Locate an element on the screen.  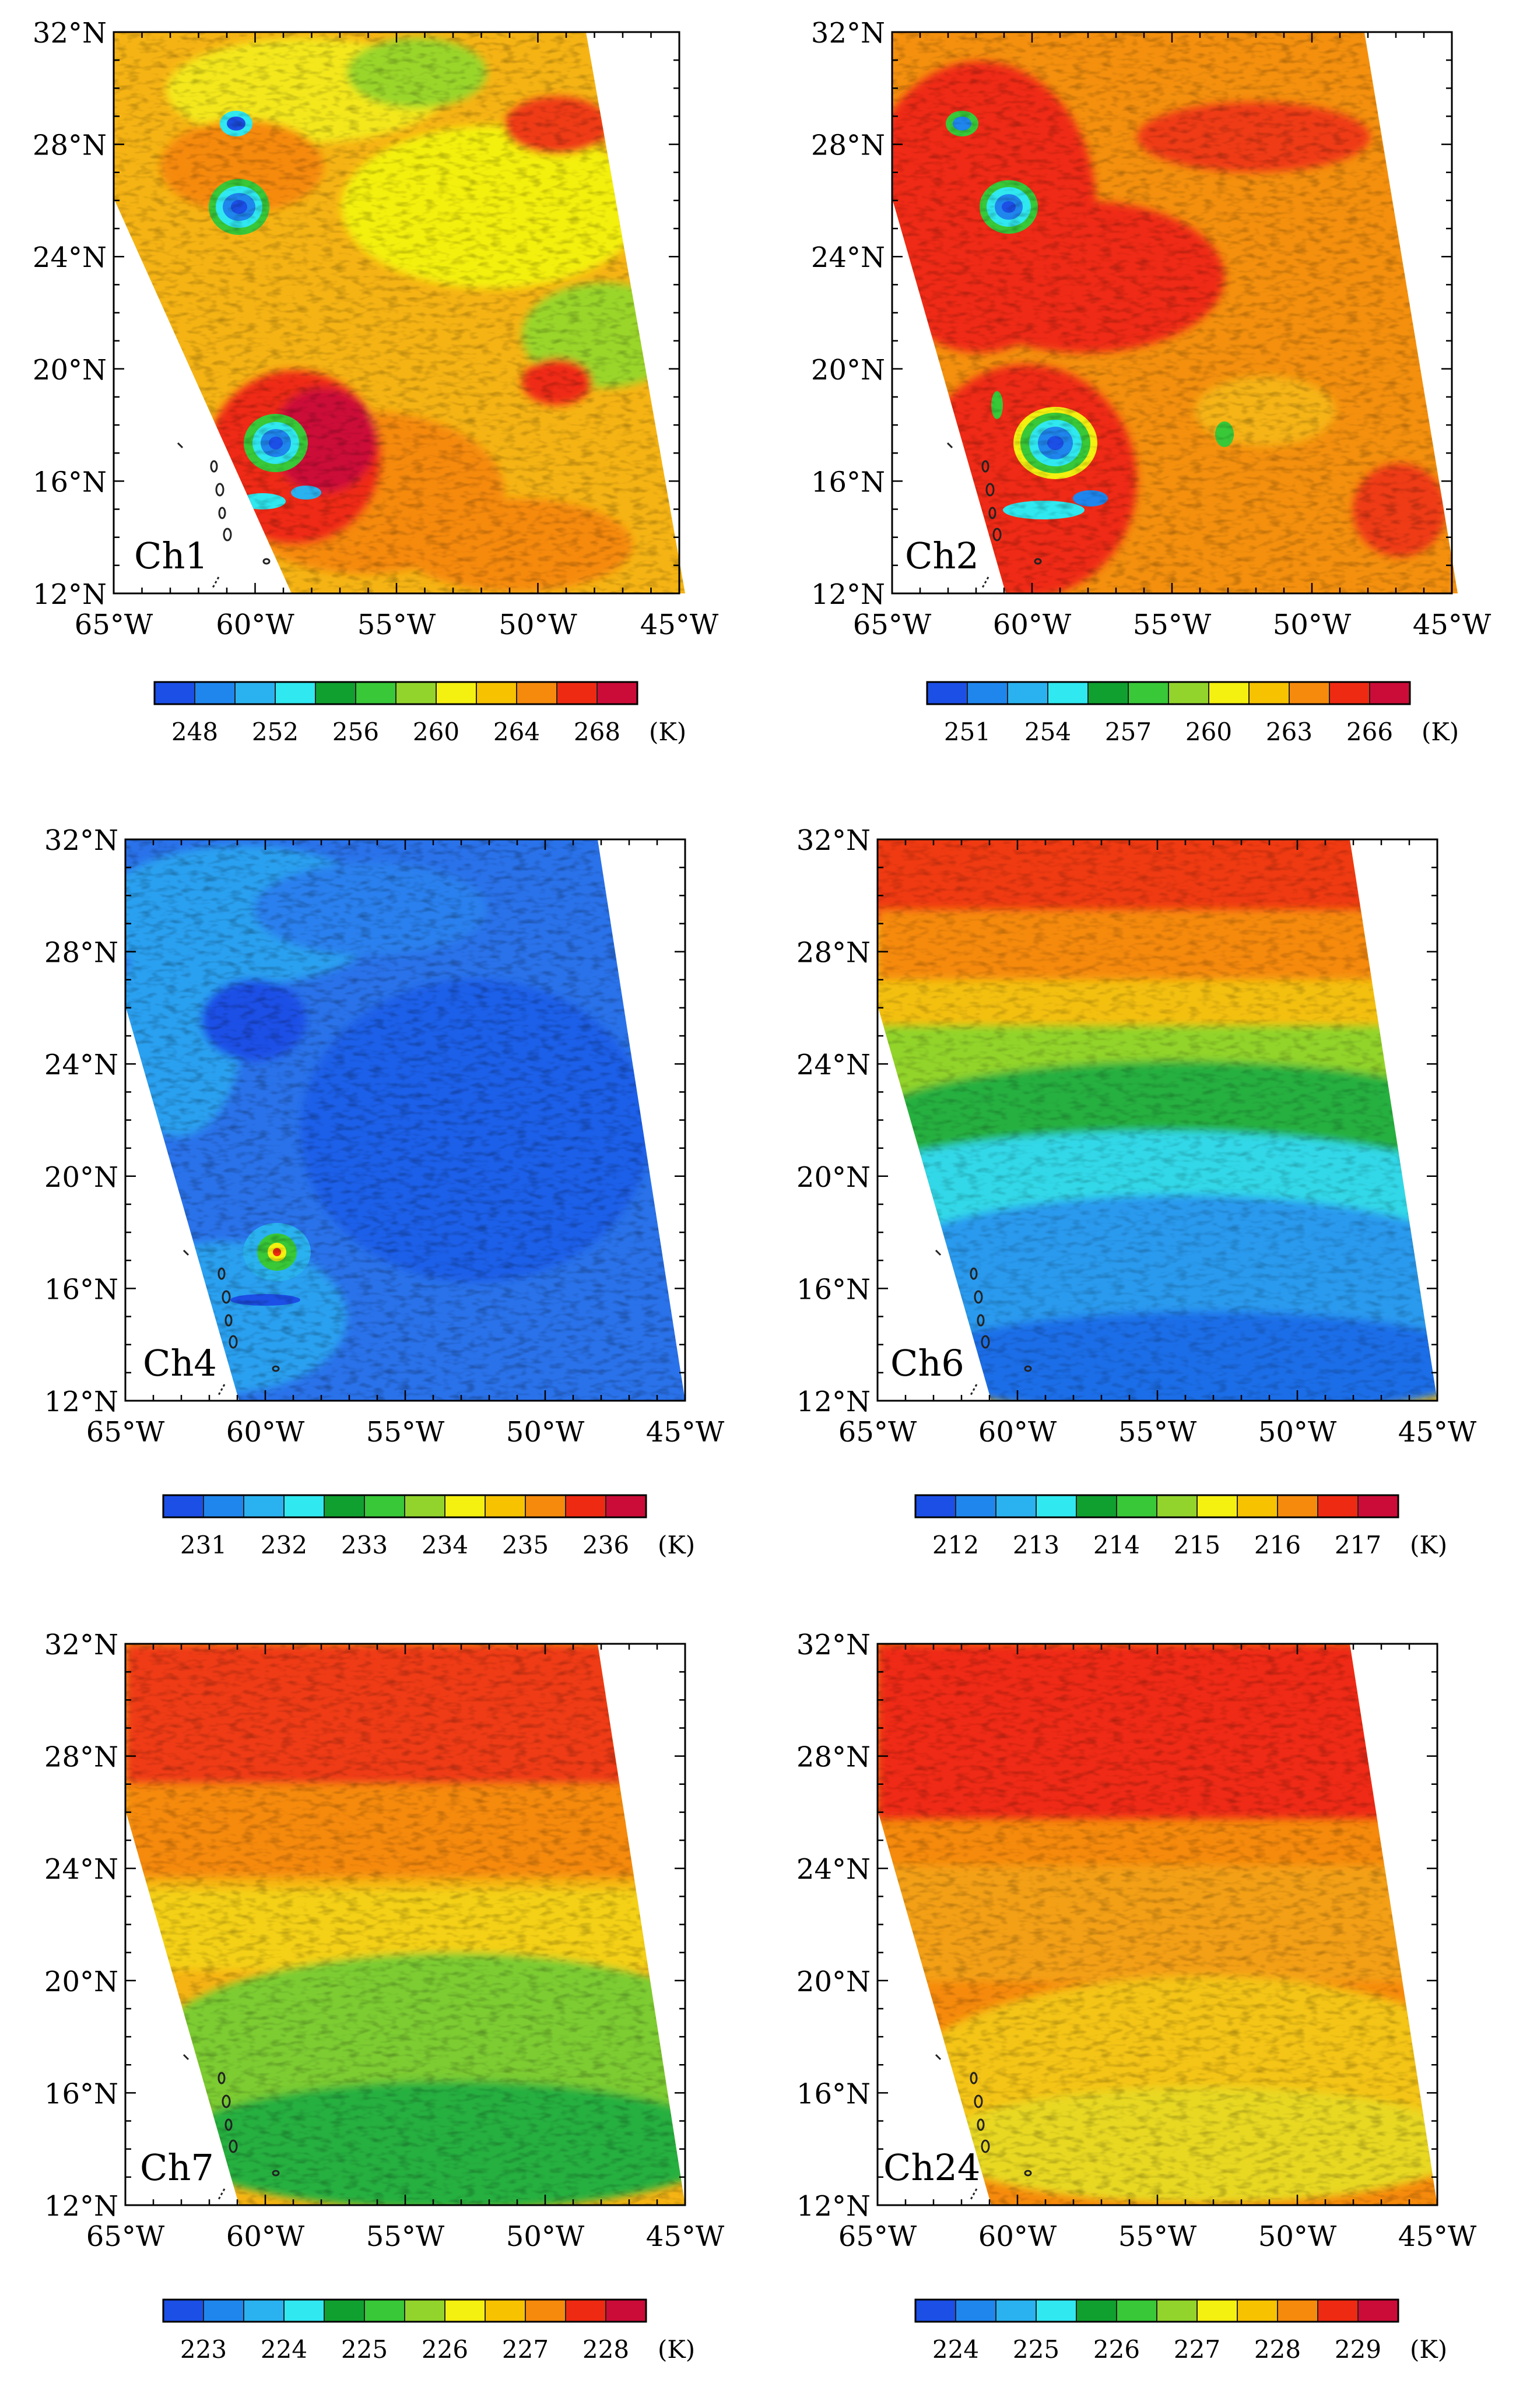
colorbar-ch6: 212 213 214 215 216 217 (K) is located at coordinates (1180, 1527).